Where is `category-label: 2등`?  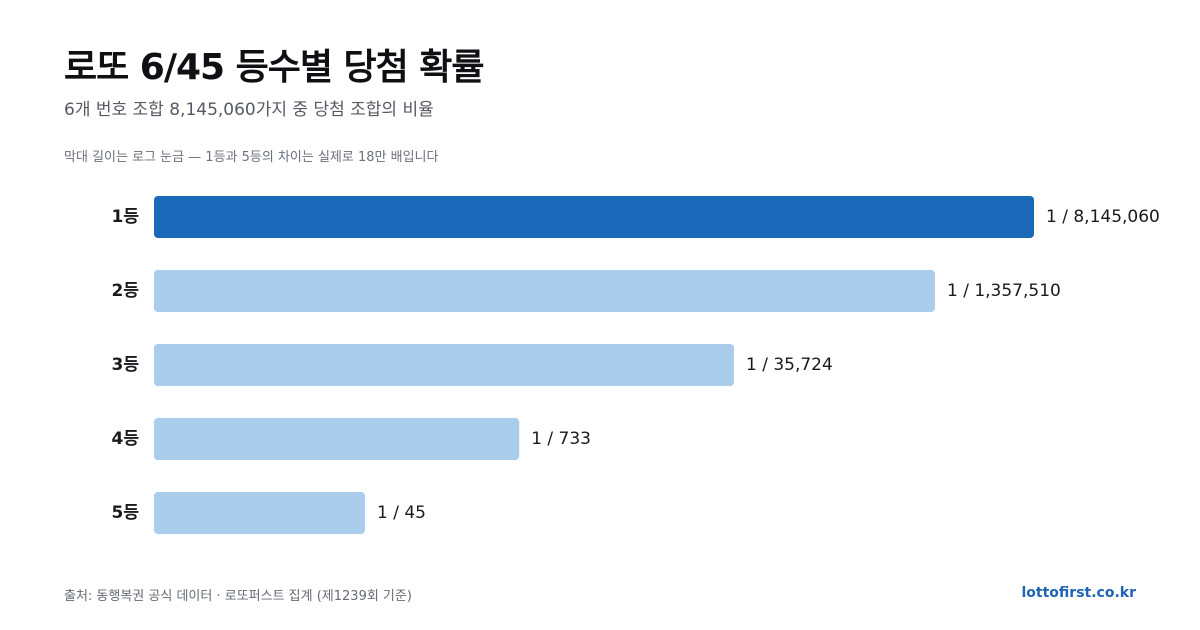 category-label: 2등 is located at coordinates (126, 291).